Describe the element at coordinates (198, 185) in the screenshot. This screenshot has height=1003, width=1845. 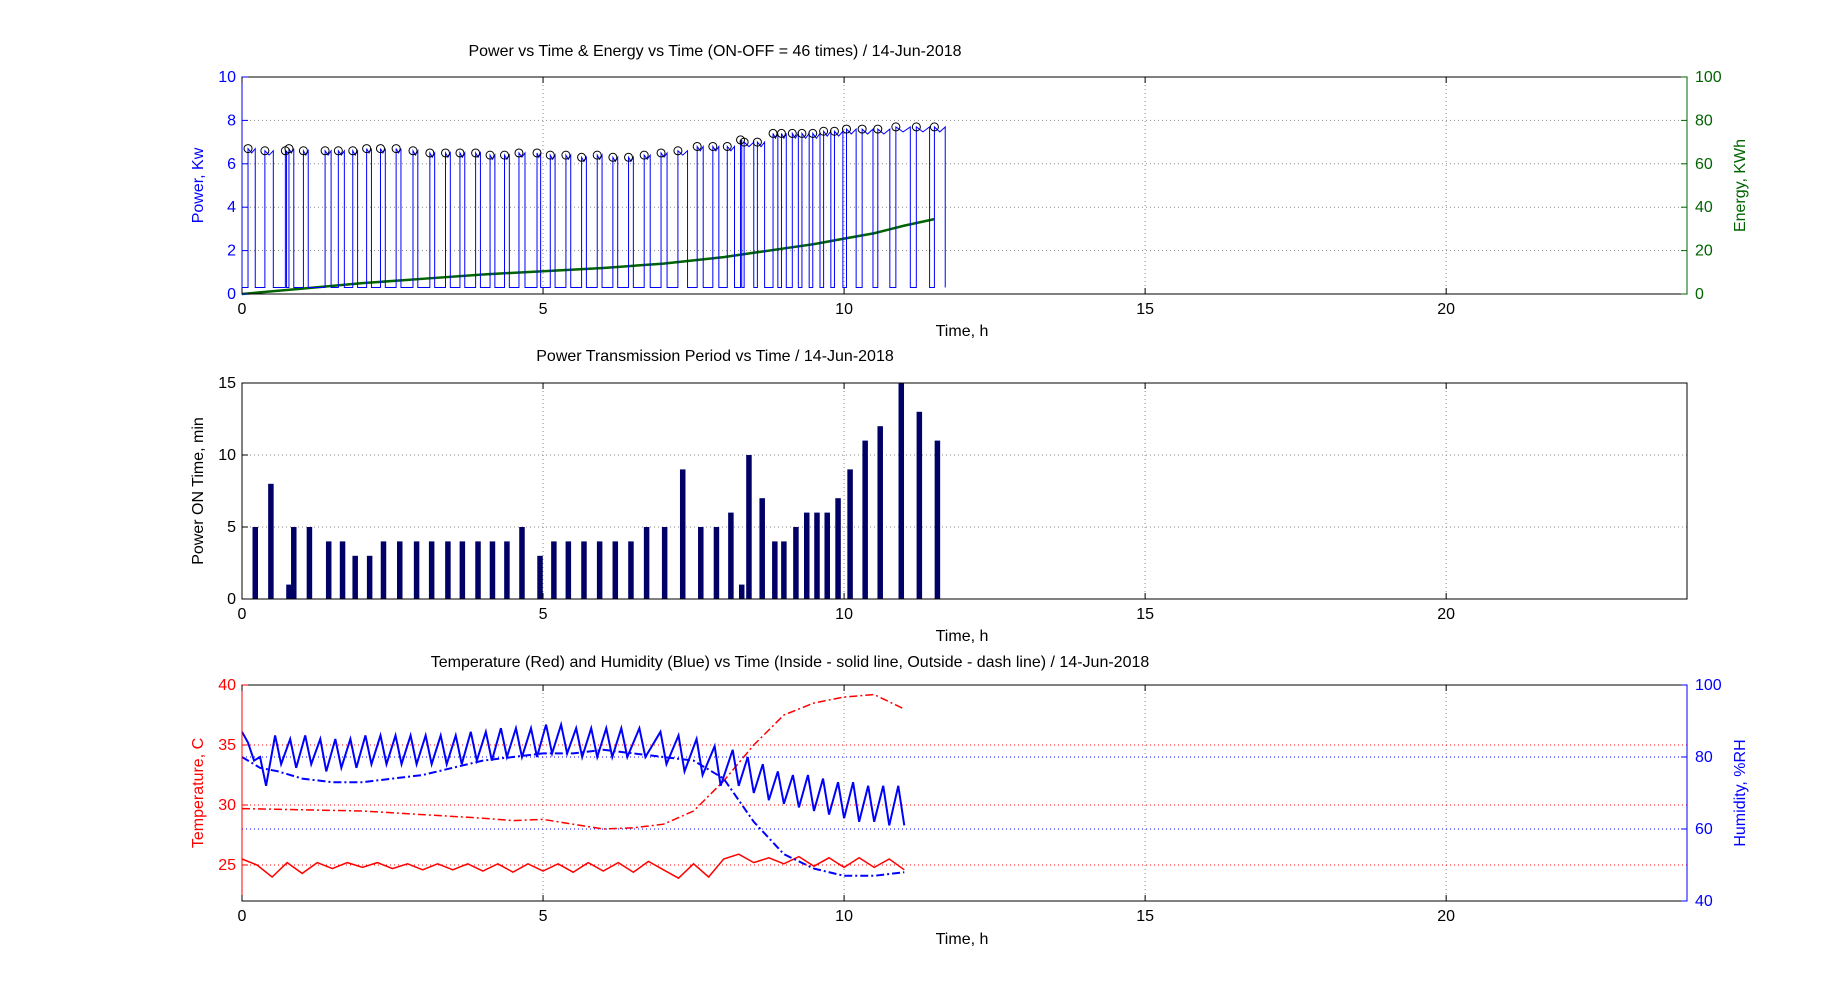
I see `left-y-axis-label: Power, Kw` at that location.